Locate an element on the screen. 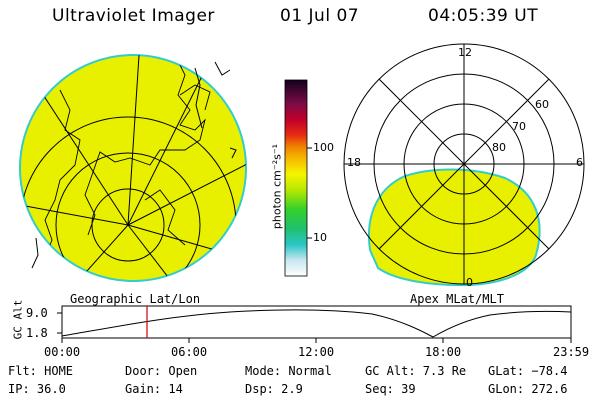 The image size is (600, 400). apex-auroral-fill is located at coordinates (454, 227).